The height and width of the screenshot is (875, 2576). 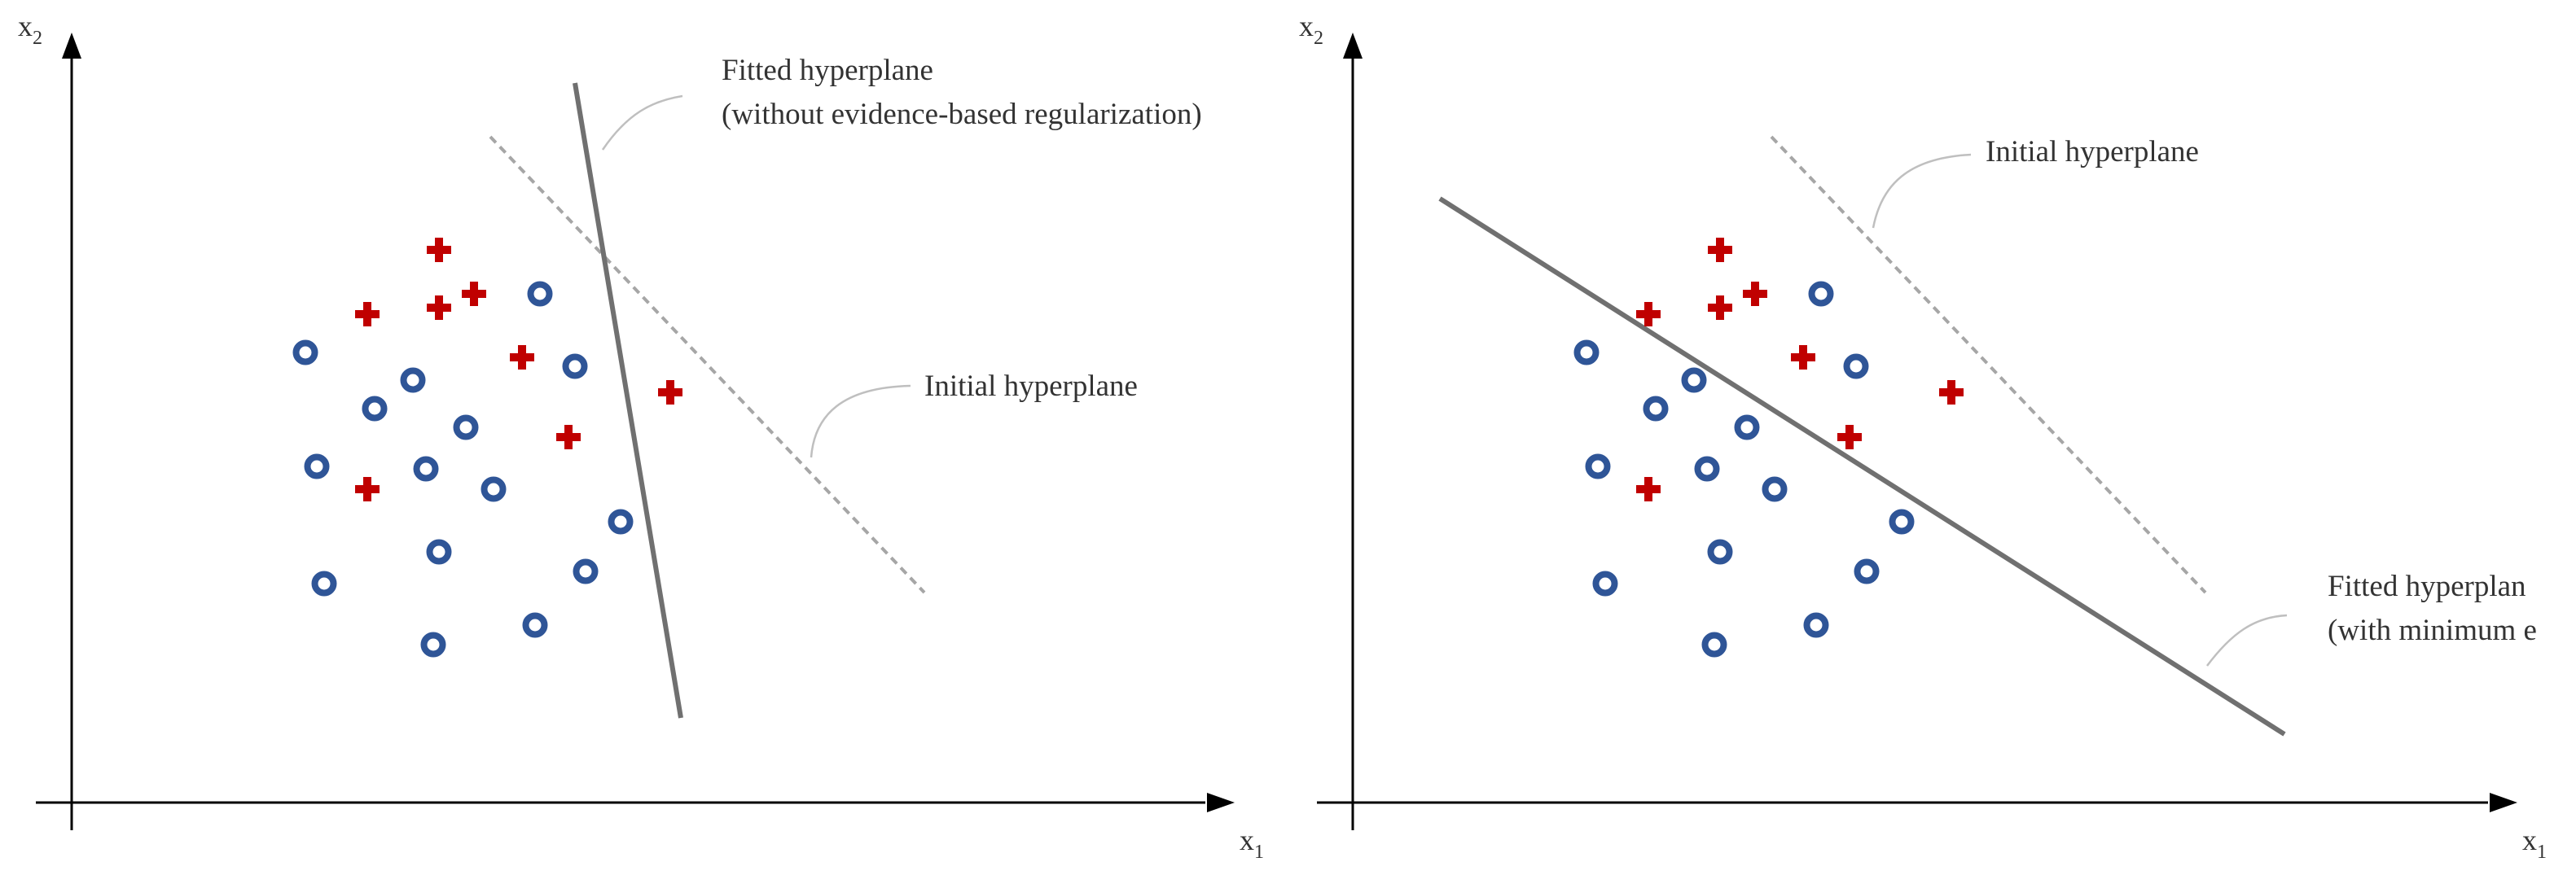 What do you see at coordinates (1768, 448) in the screenshot?
I see `data-points-right` at bounding box center [1768, 448].